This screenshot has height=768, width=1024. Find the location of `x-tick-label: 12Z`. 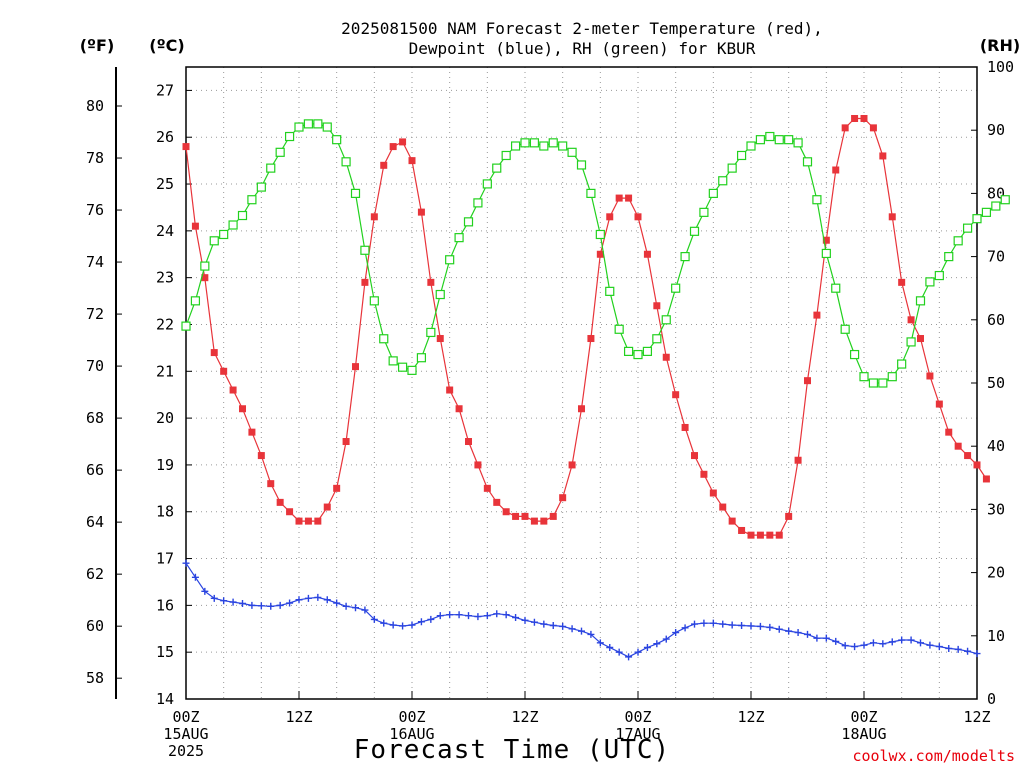

x-tick-label: 12Z is located at coordinates (298, 717).